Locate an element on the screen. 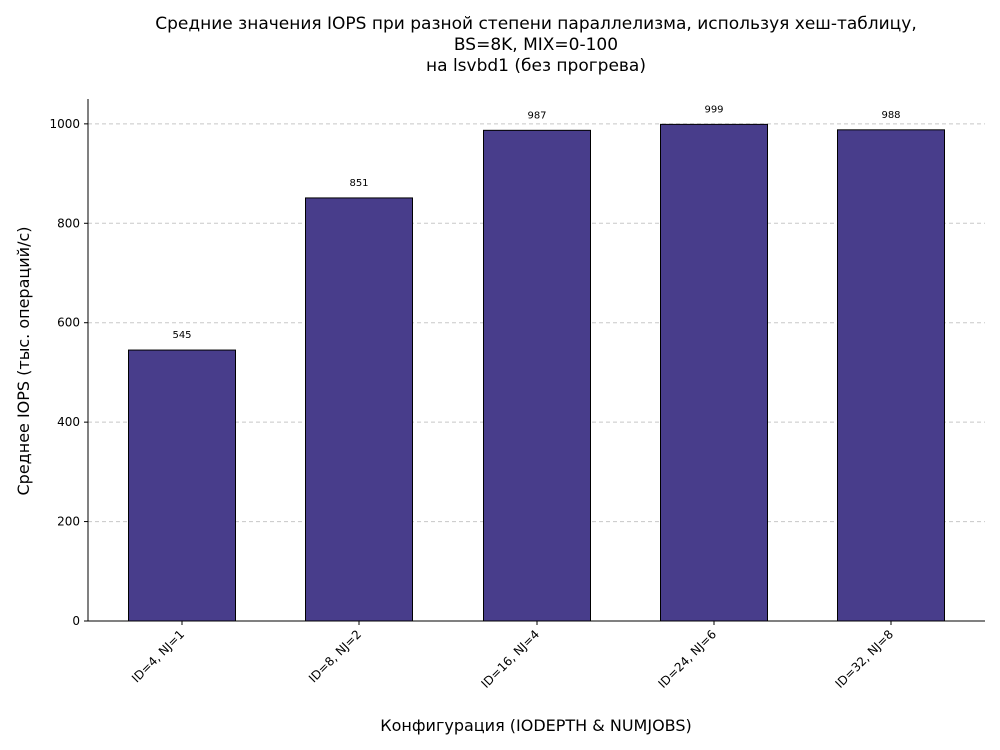 The width and height of the screenshot is (1000, 750). y-tick-label: 0 is located at coordinates (76, 621).